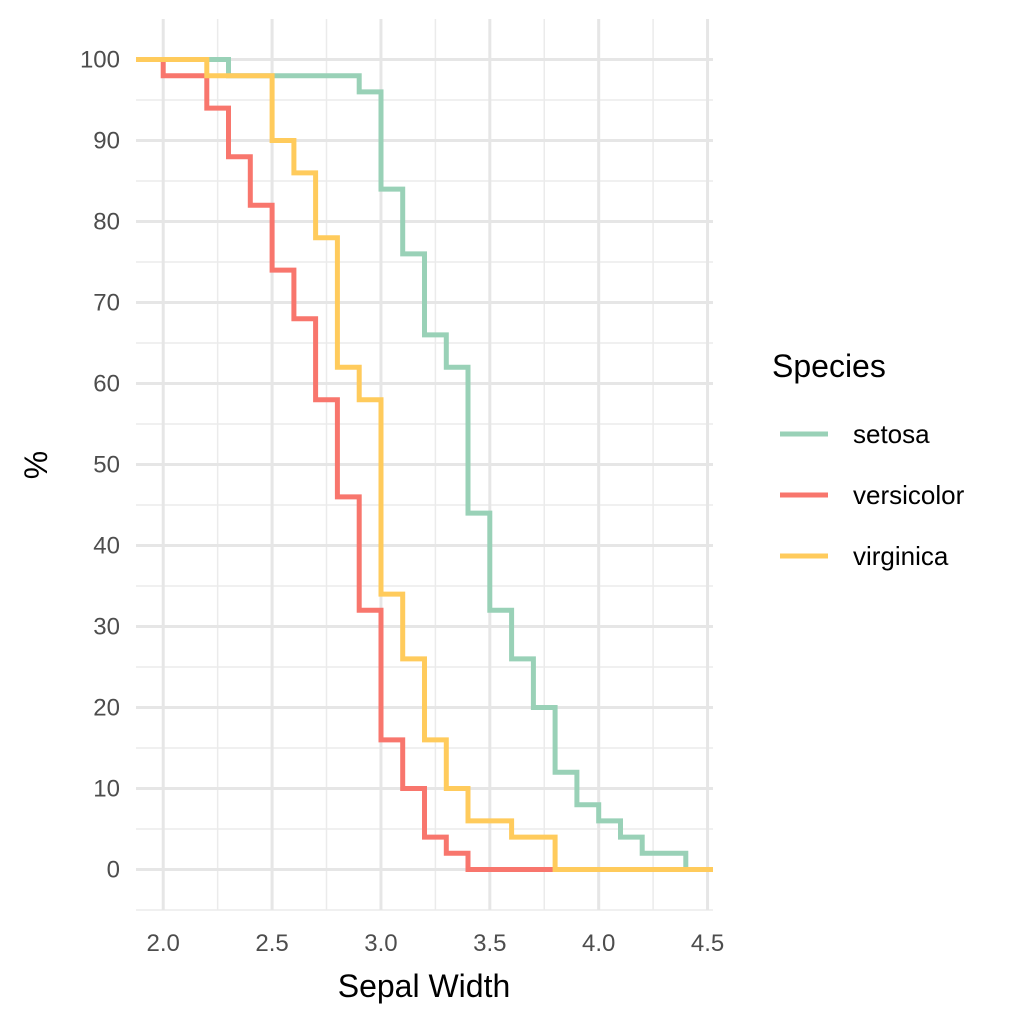  What do you see at coordinates (106, 789) in the screenshot?
I see `y-tick-label: 10` at bounding box center [106, 789].